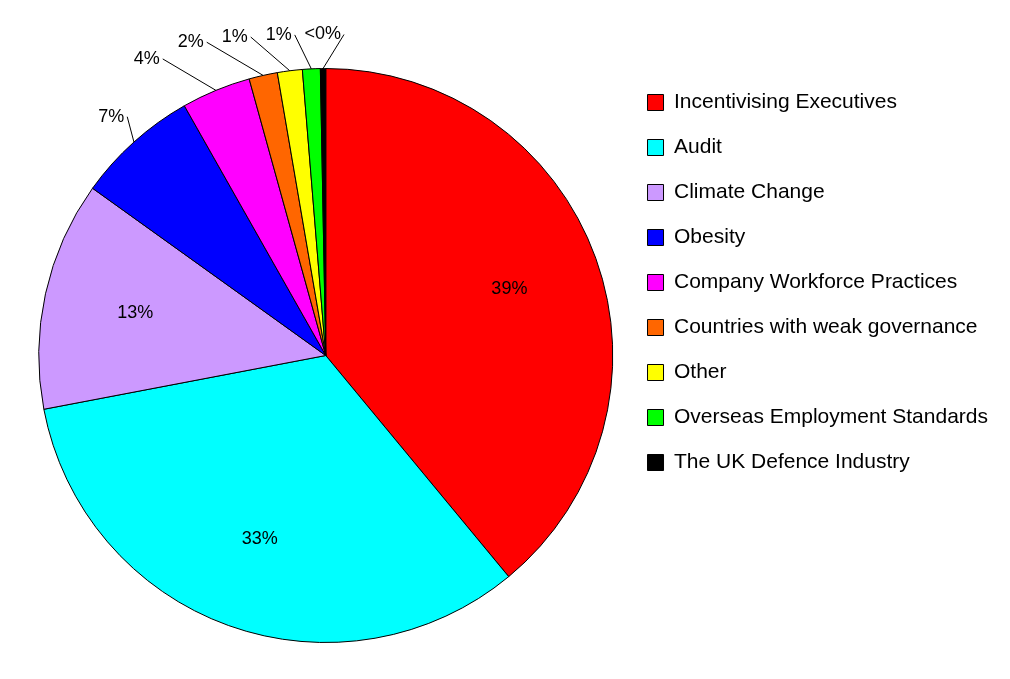 Image resolution: width=1010 pixels, height=679 pixels. What do you see at coordinates (749, 191) in the screenshot?
I see `legend-label: Climate Change` at bounding box center [749, 191].